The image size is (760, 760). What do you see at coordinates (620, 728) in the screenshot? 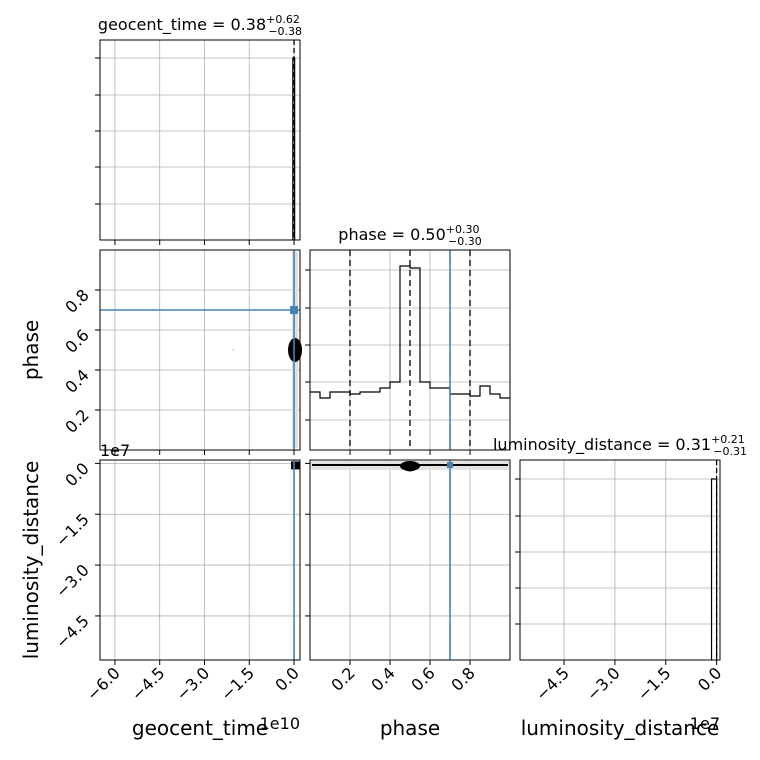
I see `x-axis-label-luminosity-distance: luminosity_distance` at bounding box center [620, 728].